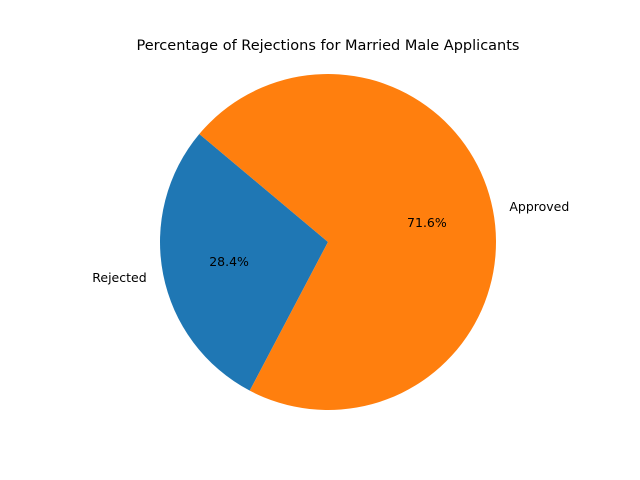 Image resolution: width=640 pixels, height=480 pixels. Describe the element at coordinates (229, 261) in the screenshot. I see `slice-percent-rejected: 28.4%` at that location.